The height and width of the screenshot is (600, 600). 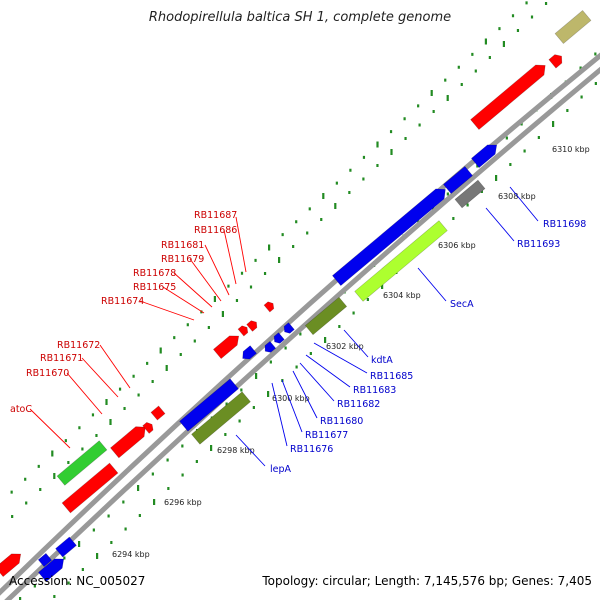 What do you see at coordinates (345, 346) in the screenshot?
I see `kbp-label: 6302 kbp` at bounding box center [345, 346].